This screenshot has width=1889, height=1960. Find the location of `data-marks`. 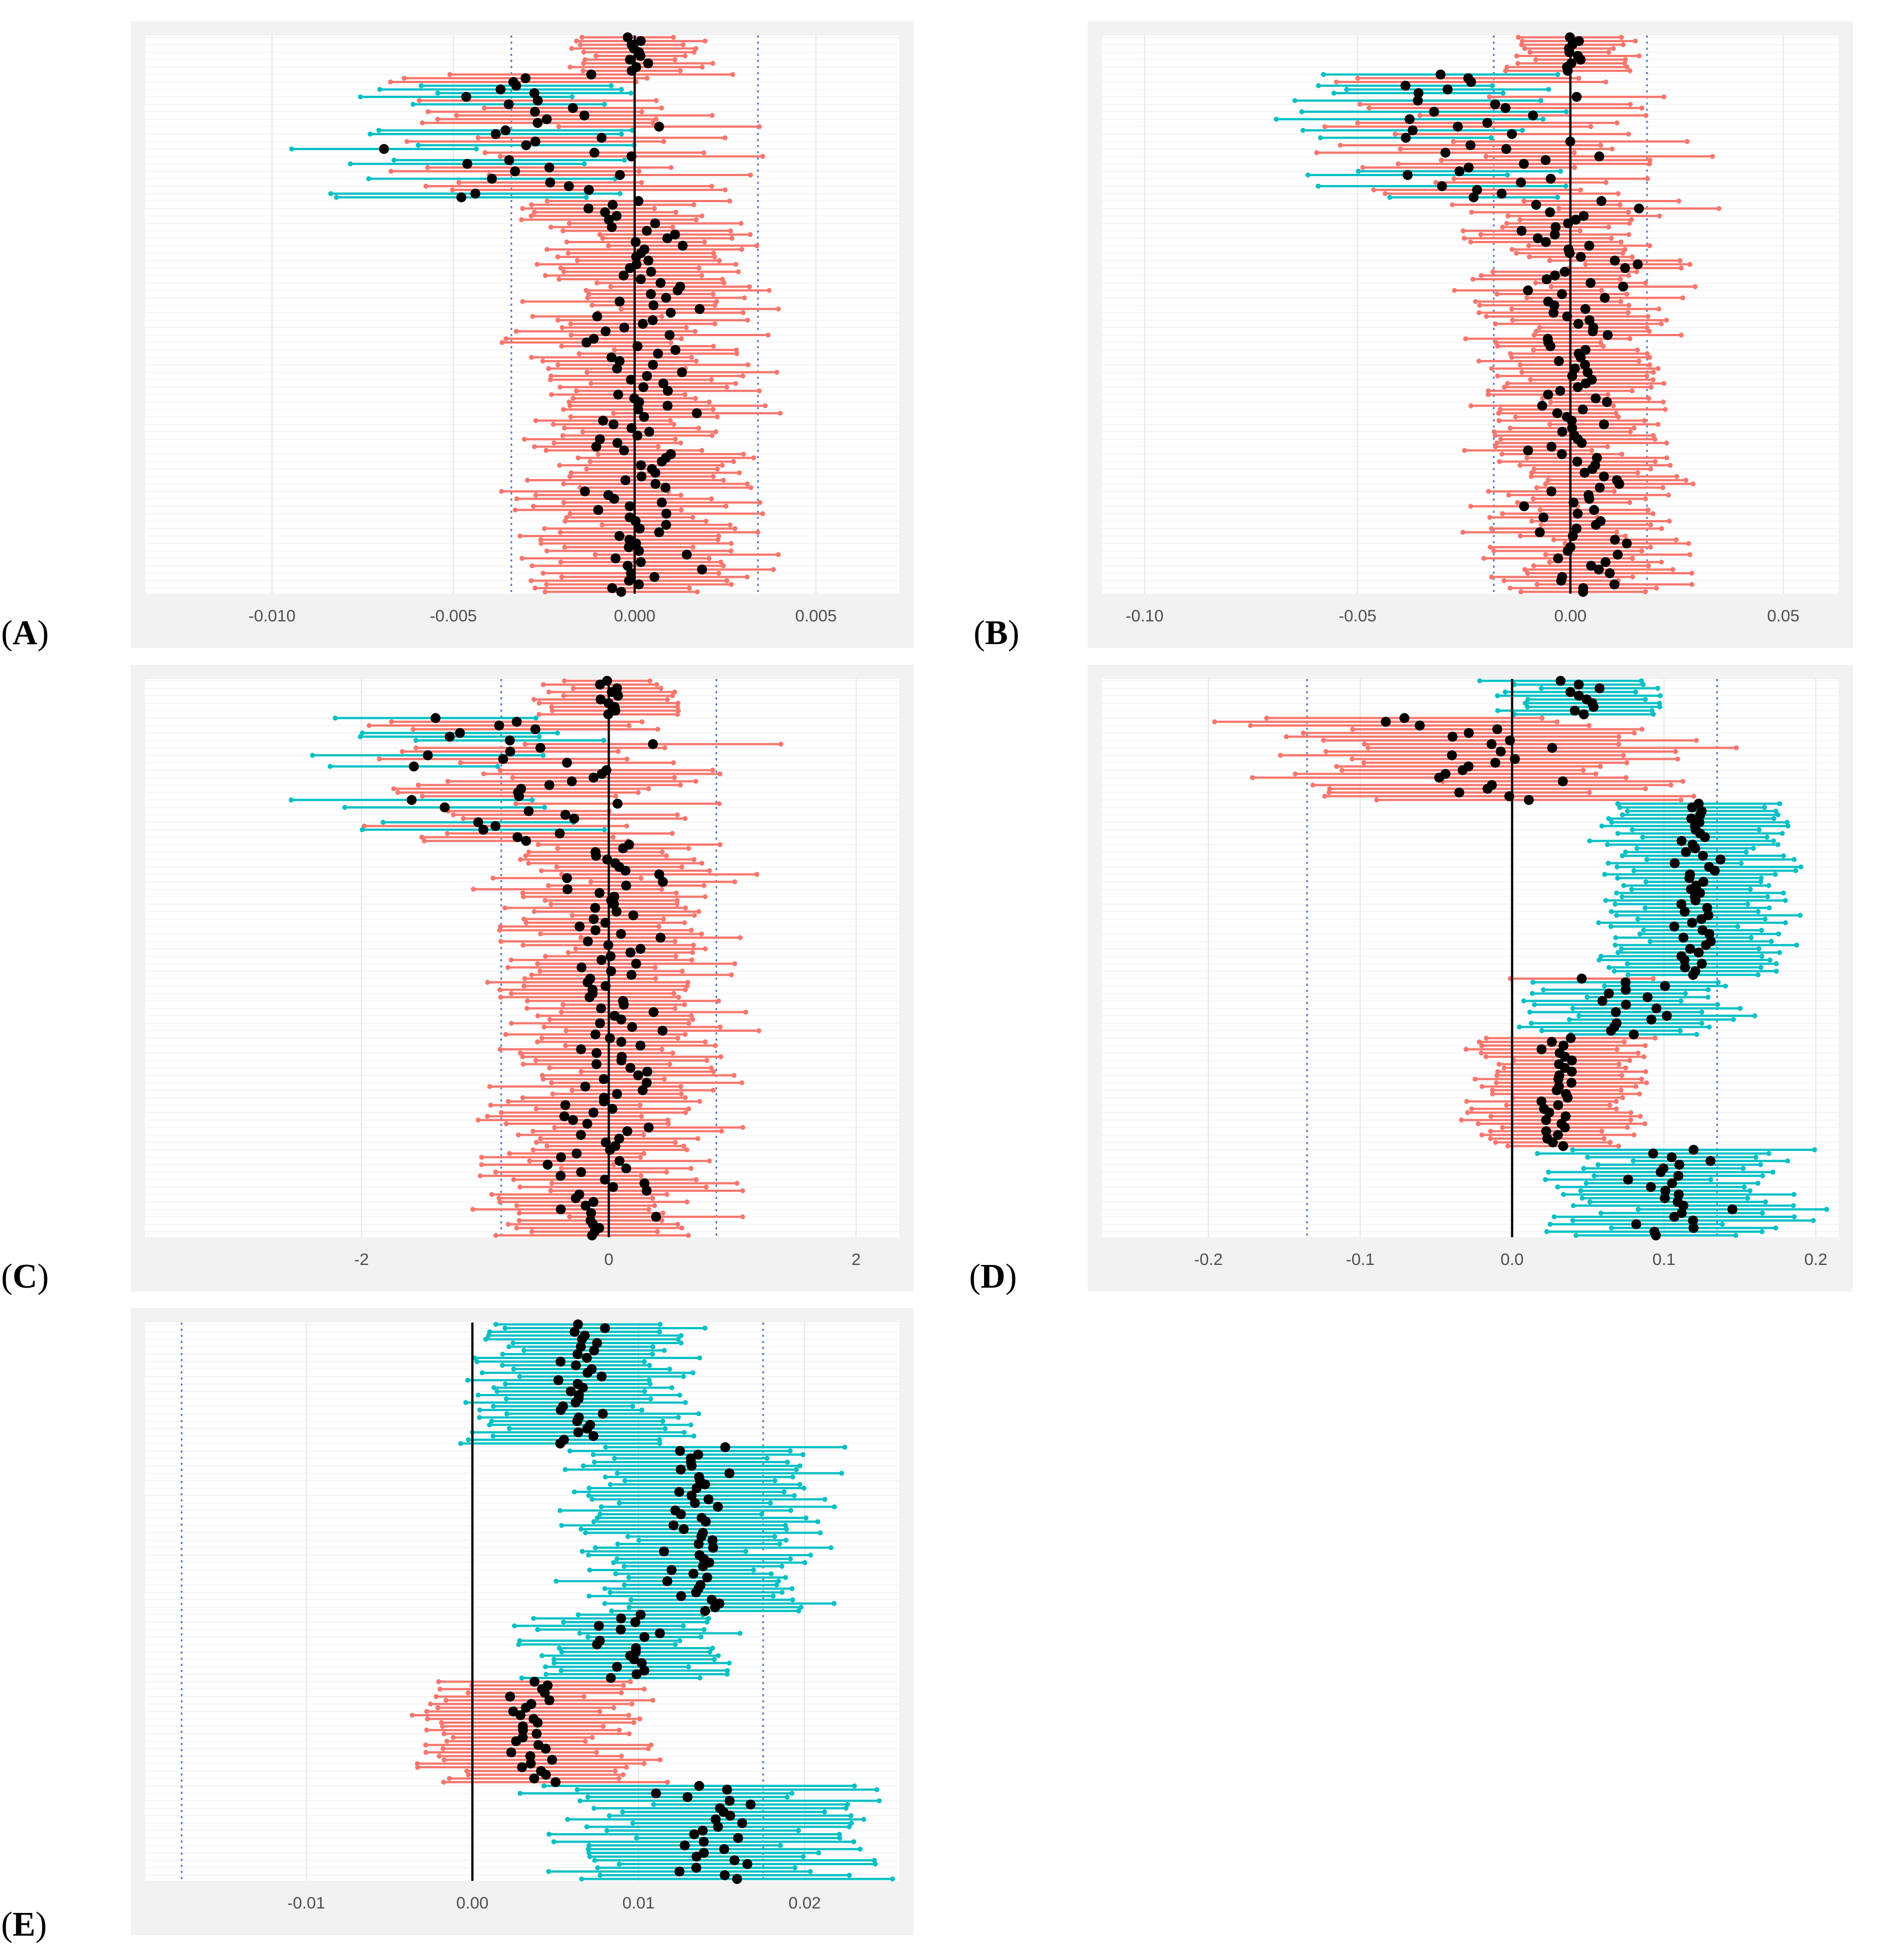

data-marks is located at coordinates (1520, 958).